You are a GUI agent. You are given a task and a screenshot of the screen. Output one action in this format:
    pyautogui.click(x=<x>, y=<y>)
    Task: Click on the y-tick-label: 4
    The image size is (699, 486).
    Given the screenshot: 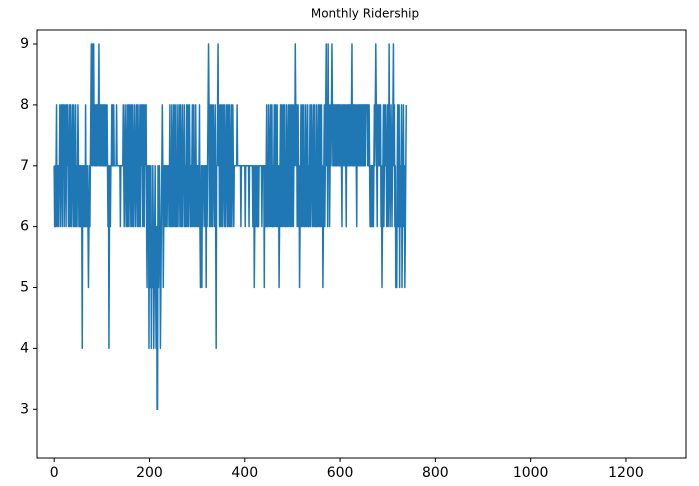 What is the action you would take?
    pyautogui.click(x=24, y=348)
    